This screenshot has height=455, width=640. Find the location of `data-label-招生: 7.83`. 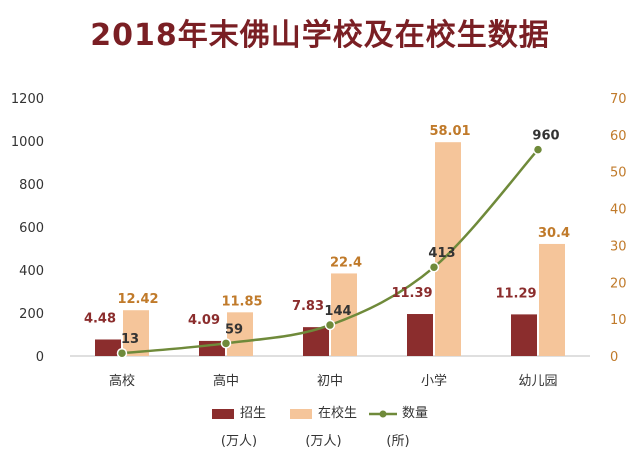

data-label-招生: 7.83 is located at coordinates (308, 306).